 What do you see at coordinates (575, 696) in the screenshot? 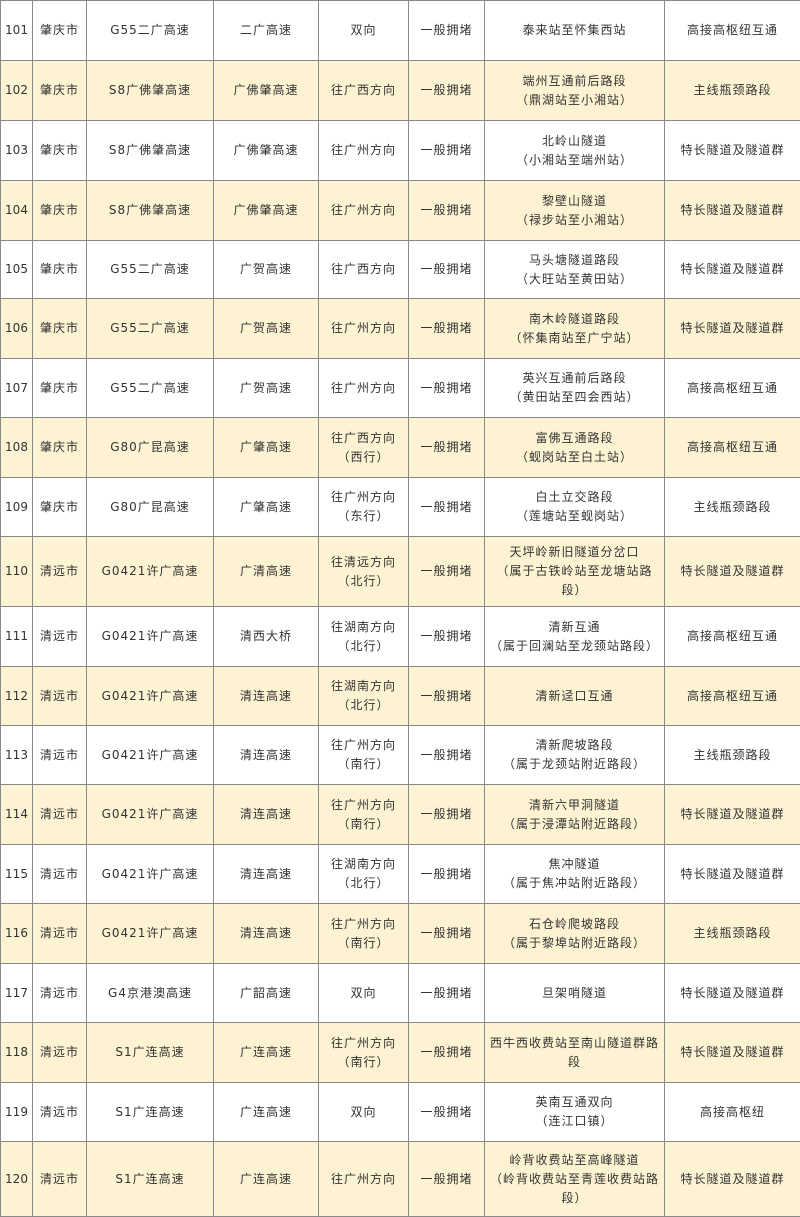
I see `cell-location: 清新迳口互通` at bounding box center [575, 696].